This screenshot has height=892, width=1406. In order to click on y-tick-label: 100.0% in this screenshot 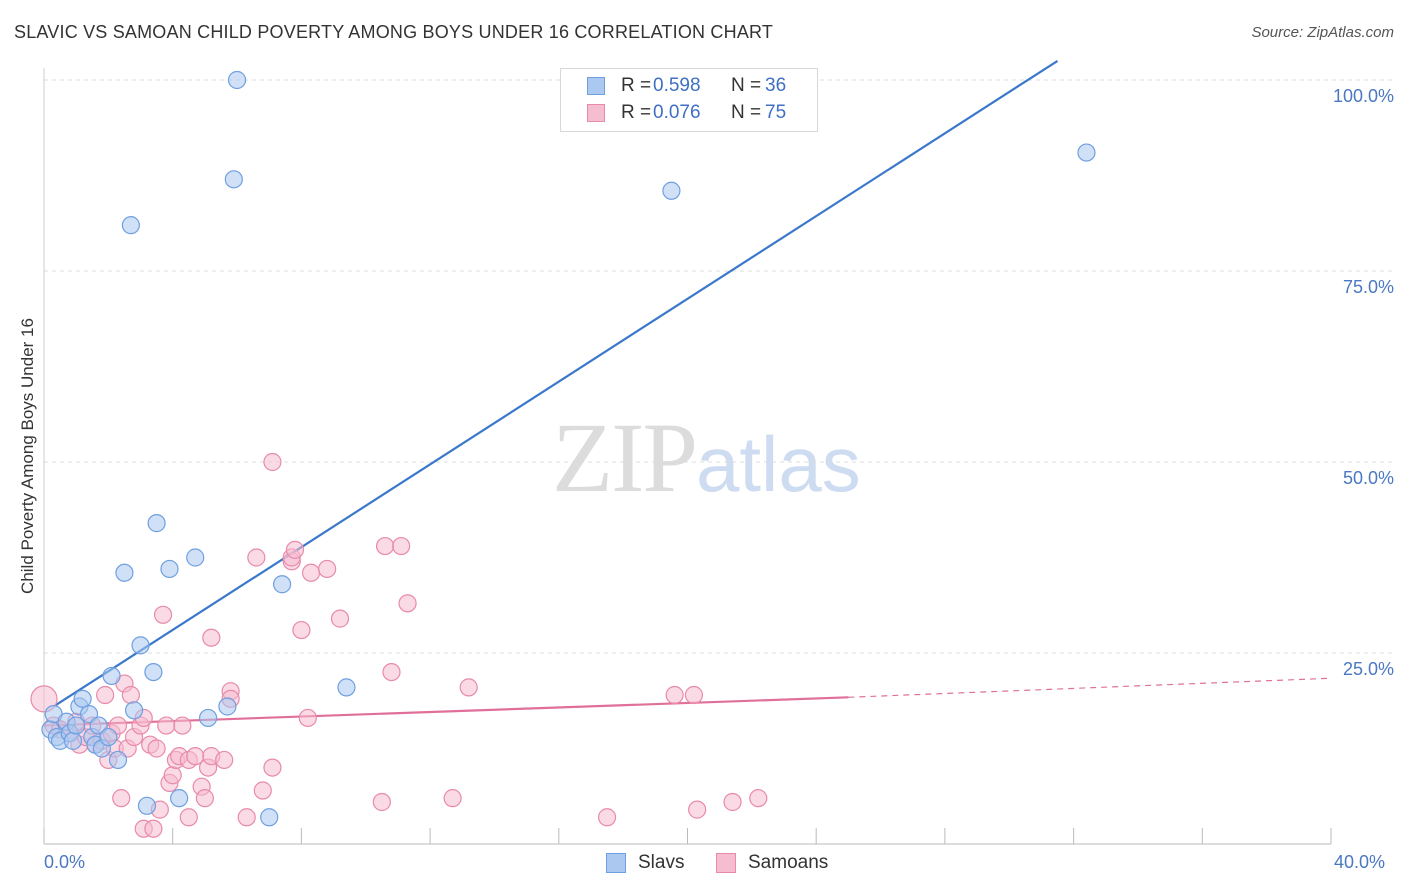, I will do `click(1363, 96)`.